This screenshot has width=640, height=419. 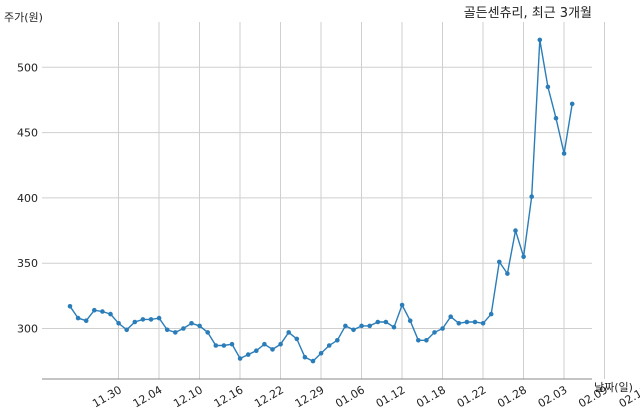 What do you see at coordinates (310, 396) in the screenshot?
I see `x-tick-label: 12.29` at bounding box center [310, 396].